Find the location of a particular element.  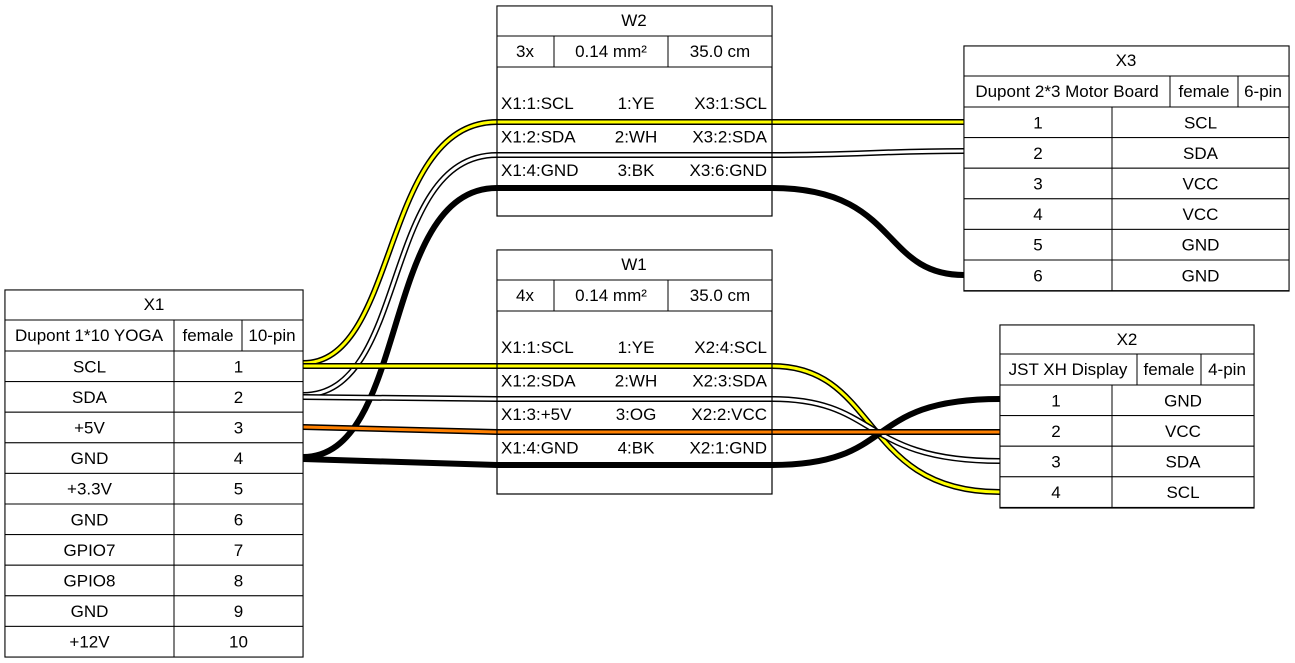

w1-count: 4x is located at coordinates (525, 295).